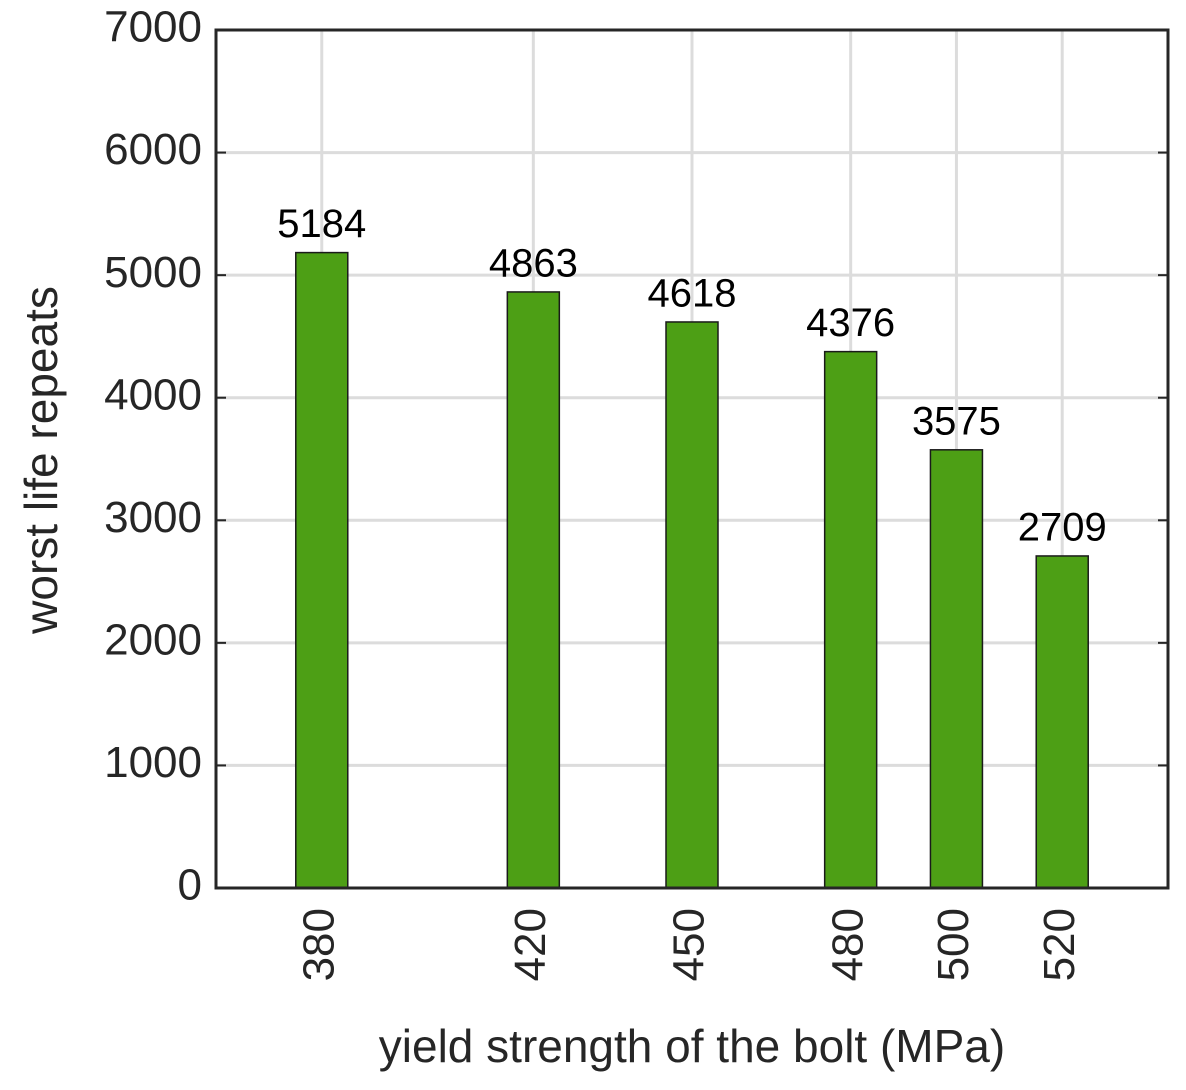 The width and height of the screenshot is (1186, 1090). Describe the element at coordinates (153, 517) in the screenshot. I see `y-tick-label: 3000` at that location.